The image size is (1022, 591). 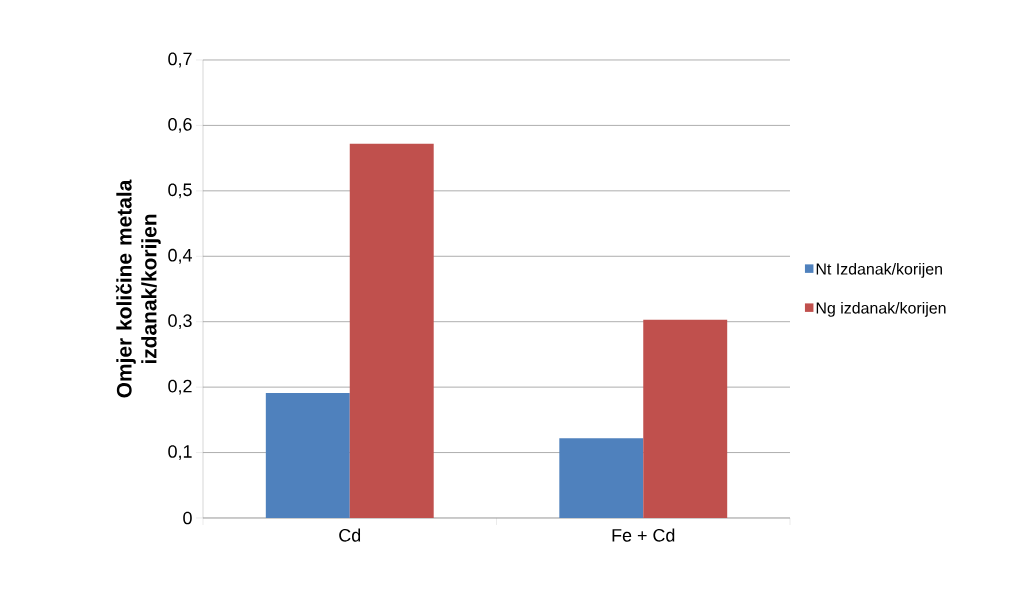 What do you see at coordinates (180, 387) in the screenshot?
I see `y-tick-label: 0,2` at bounding box center [180, 387].